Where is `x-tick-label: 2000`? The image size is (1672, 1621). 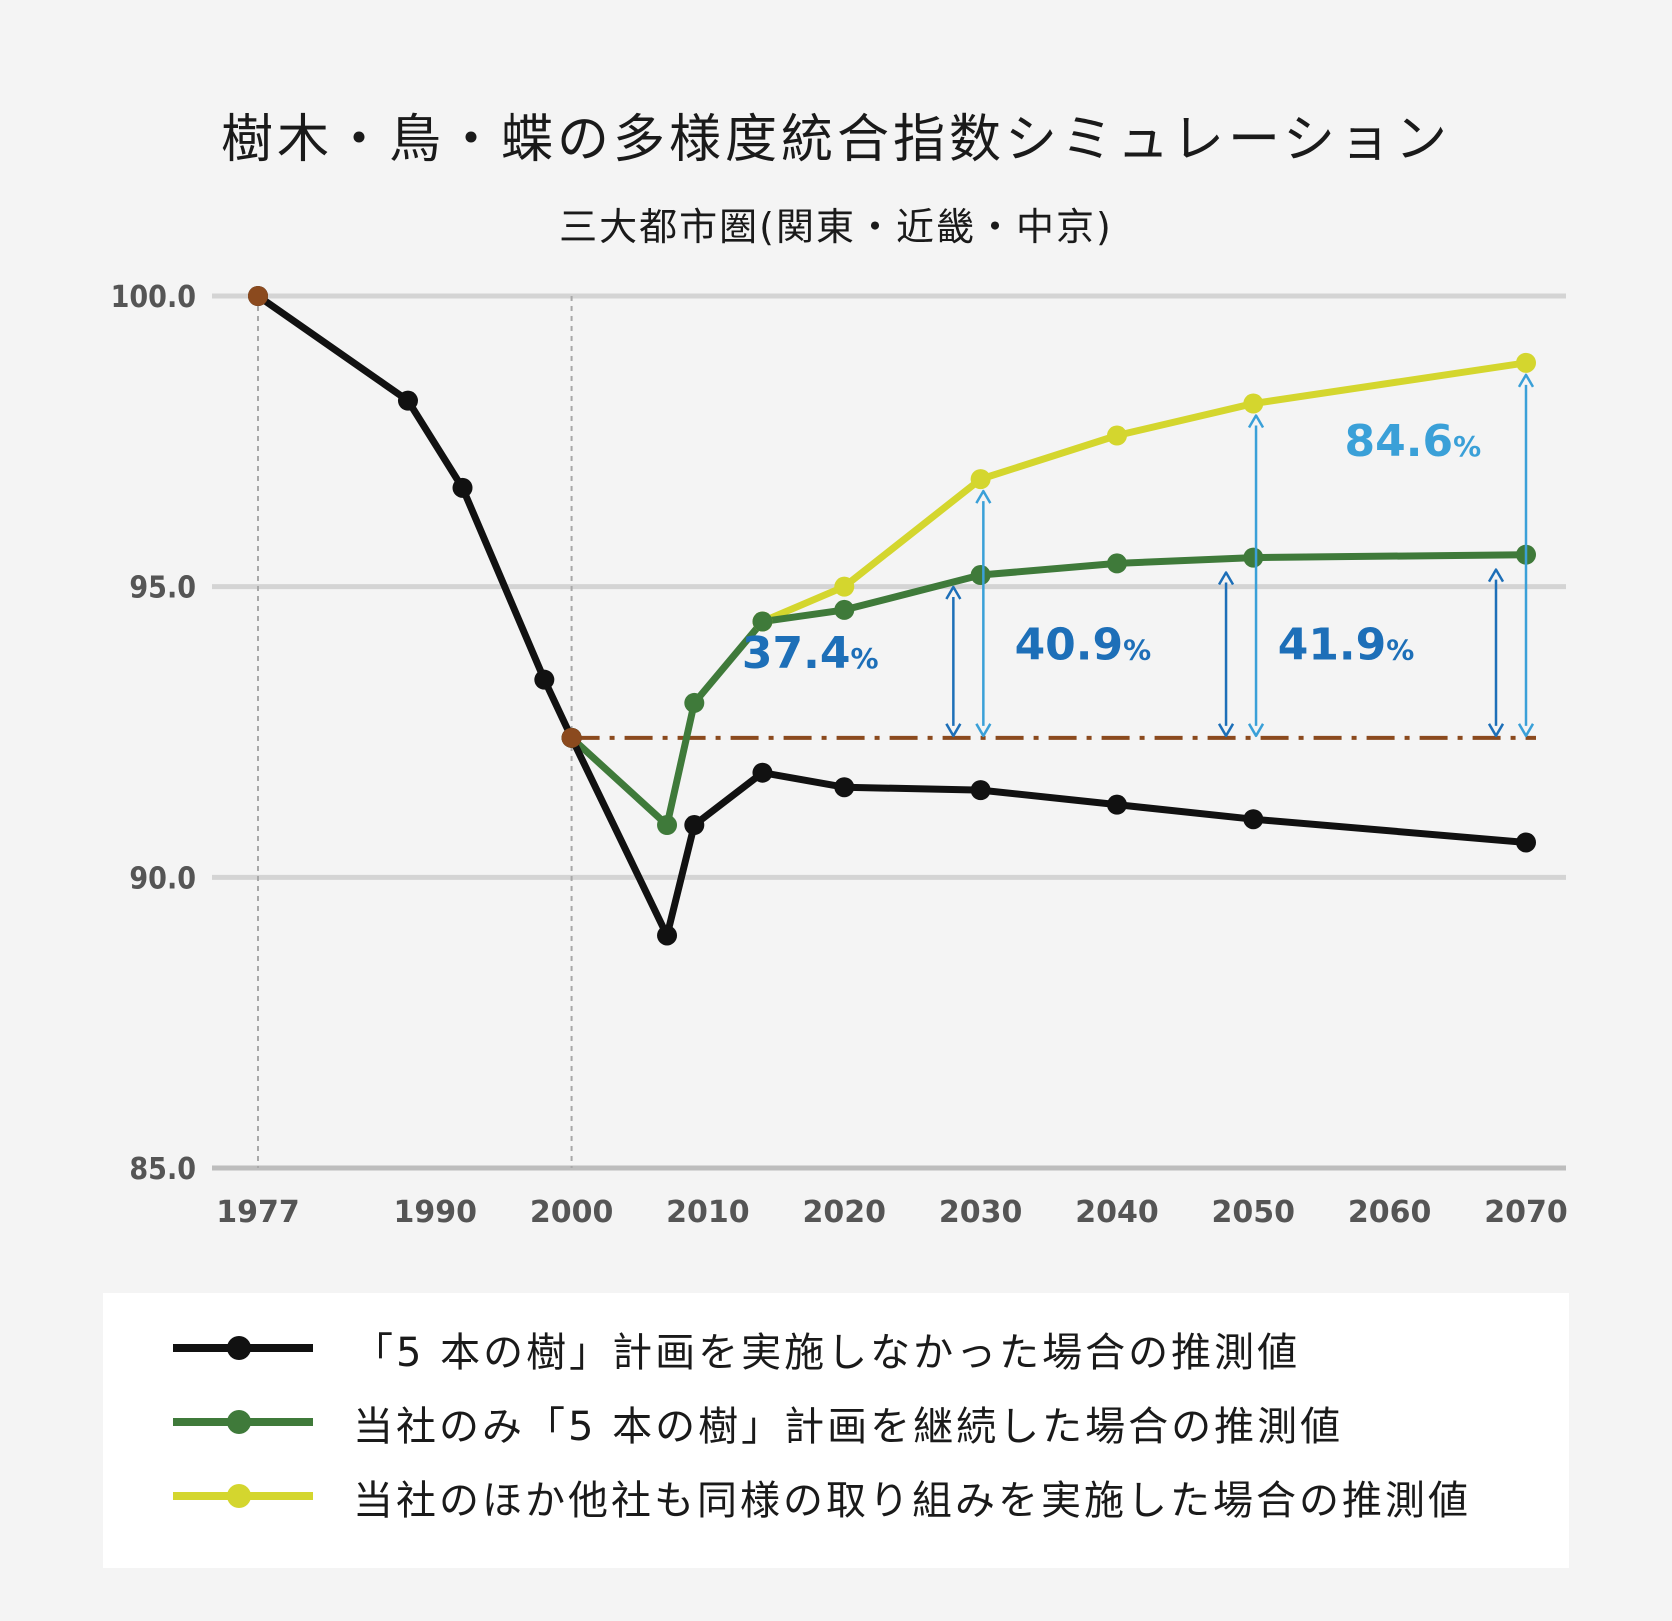 x-tick-label: 2000 is located at coordinates (572, 1212).